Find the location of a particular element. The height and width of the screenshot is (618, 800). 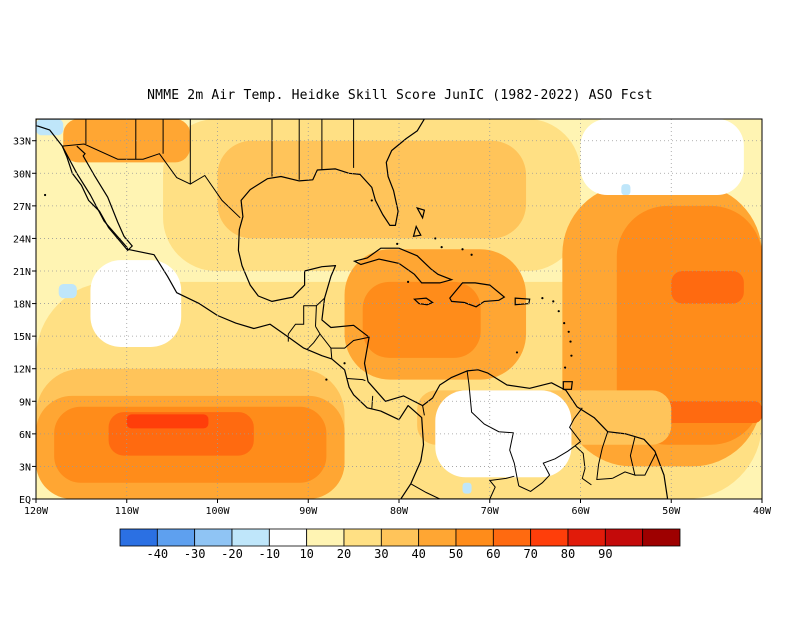

colorbar-label: 60 is located at coordinates (493, 554).